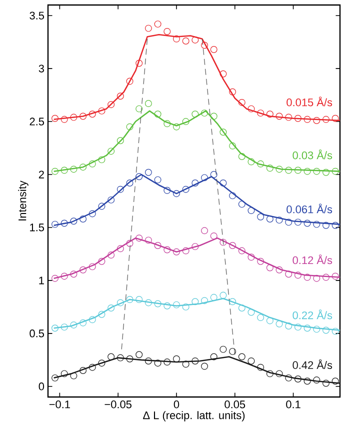 The width and height of the screenshot is (342, 434). Describe the element at coordinates (41, 68) in the screenshot. I see `y-tick-label: 3` at that location.